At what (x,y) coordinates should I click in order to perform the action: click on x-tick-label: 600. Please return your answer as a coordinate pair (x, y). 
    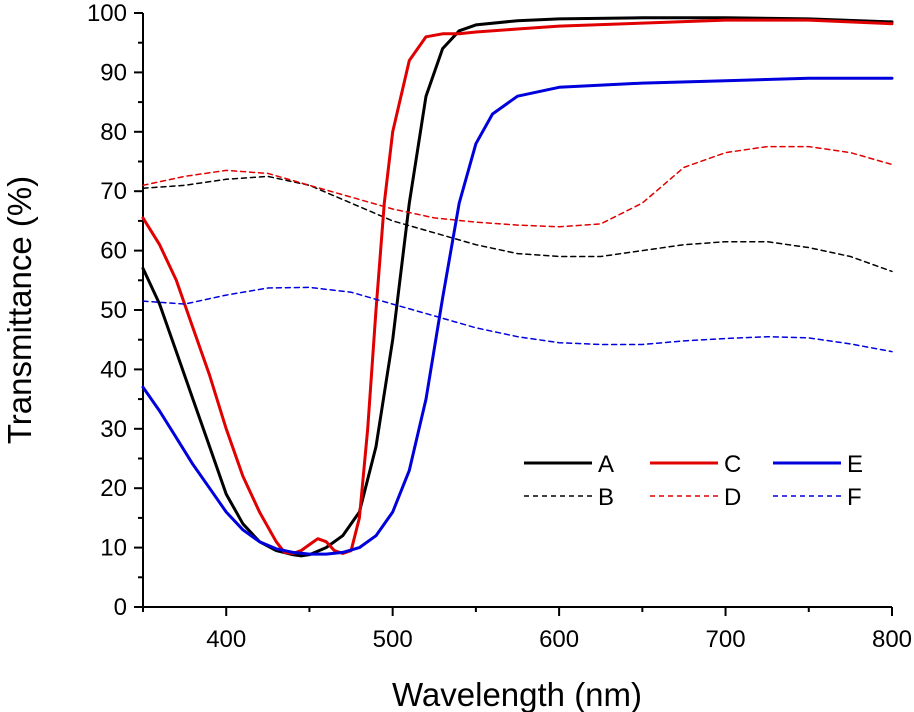
    Looking at the image, I should click on (559, 639).